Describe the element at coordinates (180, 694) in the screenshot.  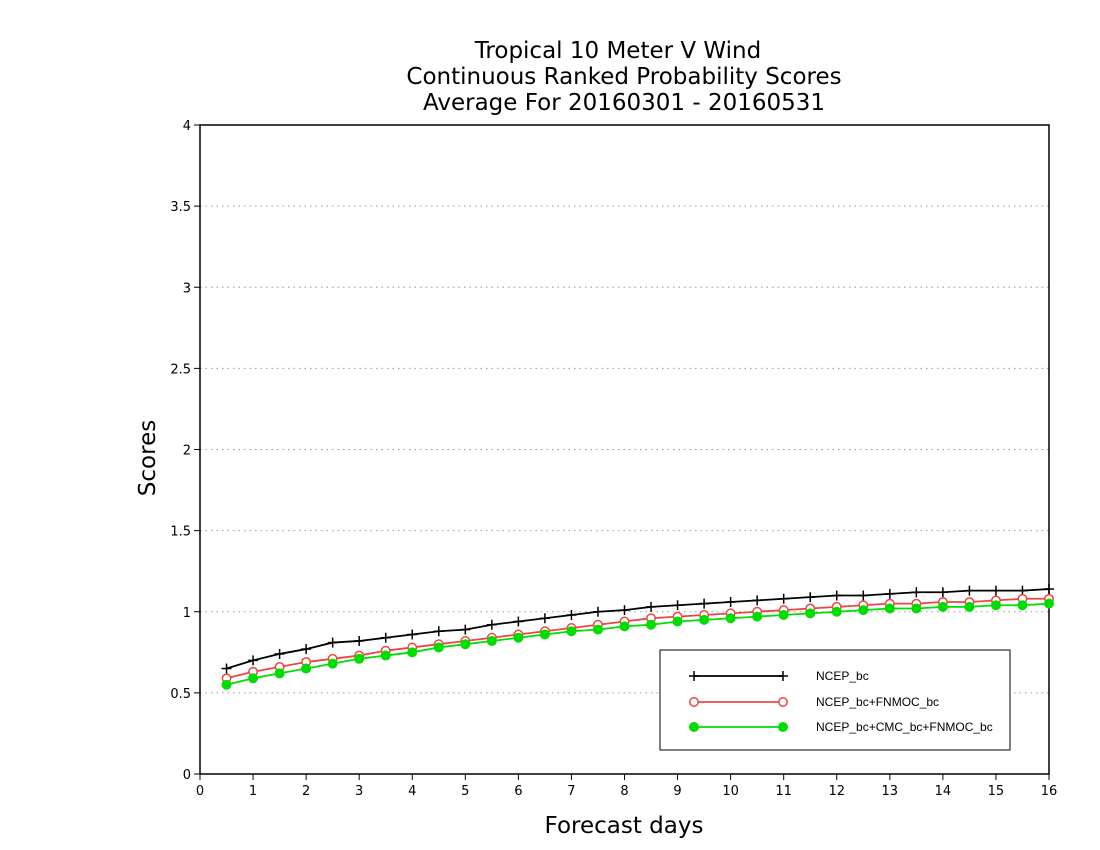
I see `y-tick-label: 0.5` at that location.